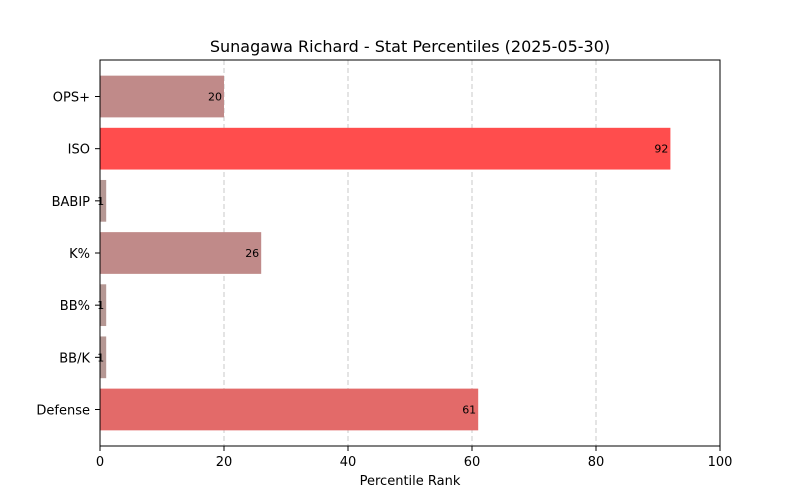 The image size is (800, 500). What do you see at coordinates (215, 97) in the screenshot?
I see `bar-value-label: 20` at bounding box center [215, 97].